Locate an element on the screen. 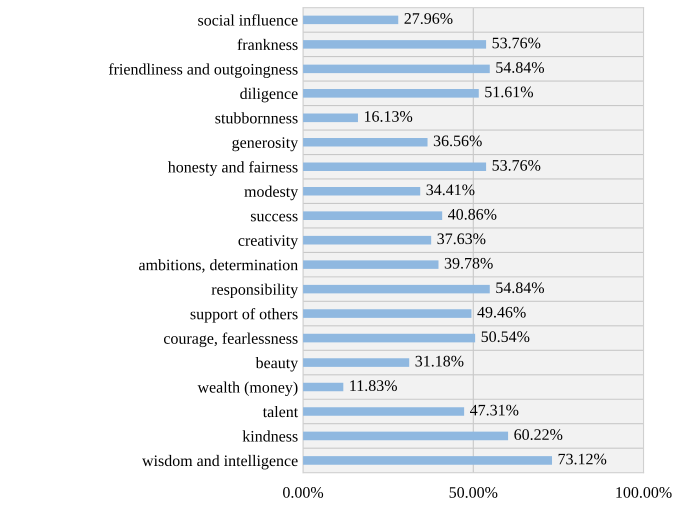 This screenshot has width=681, height=511. data-label: 37.63% is located at coordinates (461, 238).